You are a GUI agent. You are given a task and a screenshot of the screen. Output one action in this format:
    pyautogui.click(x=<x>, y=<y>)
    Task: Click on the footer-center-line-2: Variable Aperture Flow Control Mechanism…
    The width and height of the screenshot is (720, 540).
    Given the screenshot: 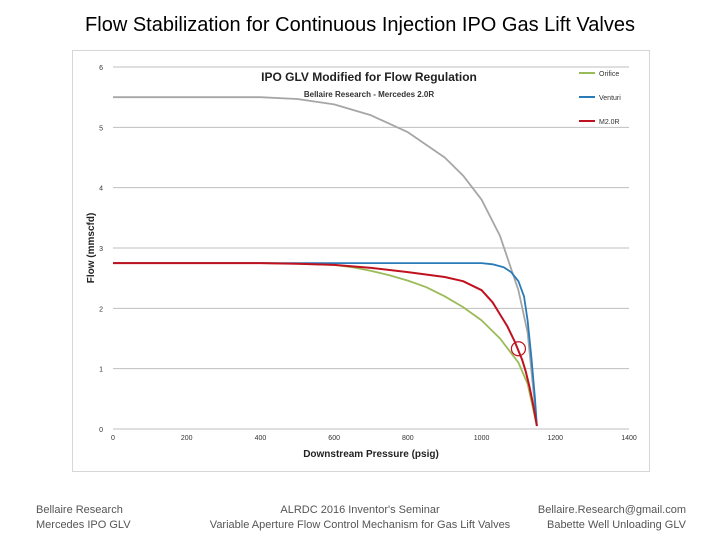 What is the action you would take?
    pyautogui.click(x=360, y=525)
    